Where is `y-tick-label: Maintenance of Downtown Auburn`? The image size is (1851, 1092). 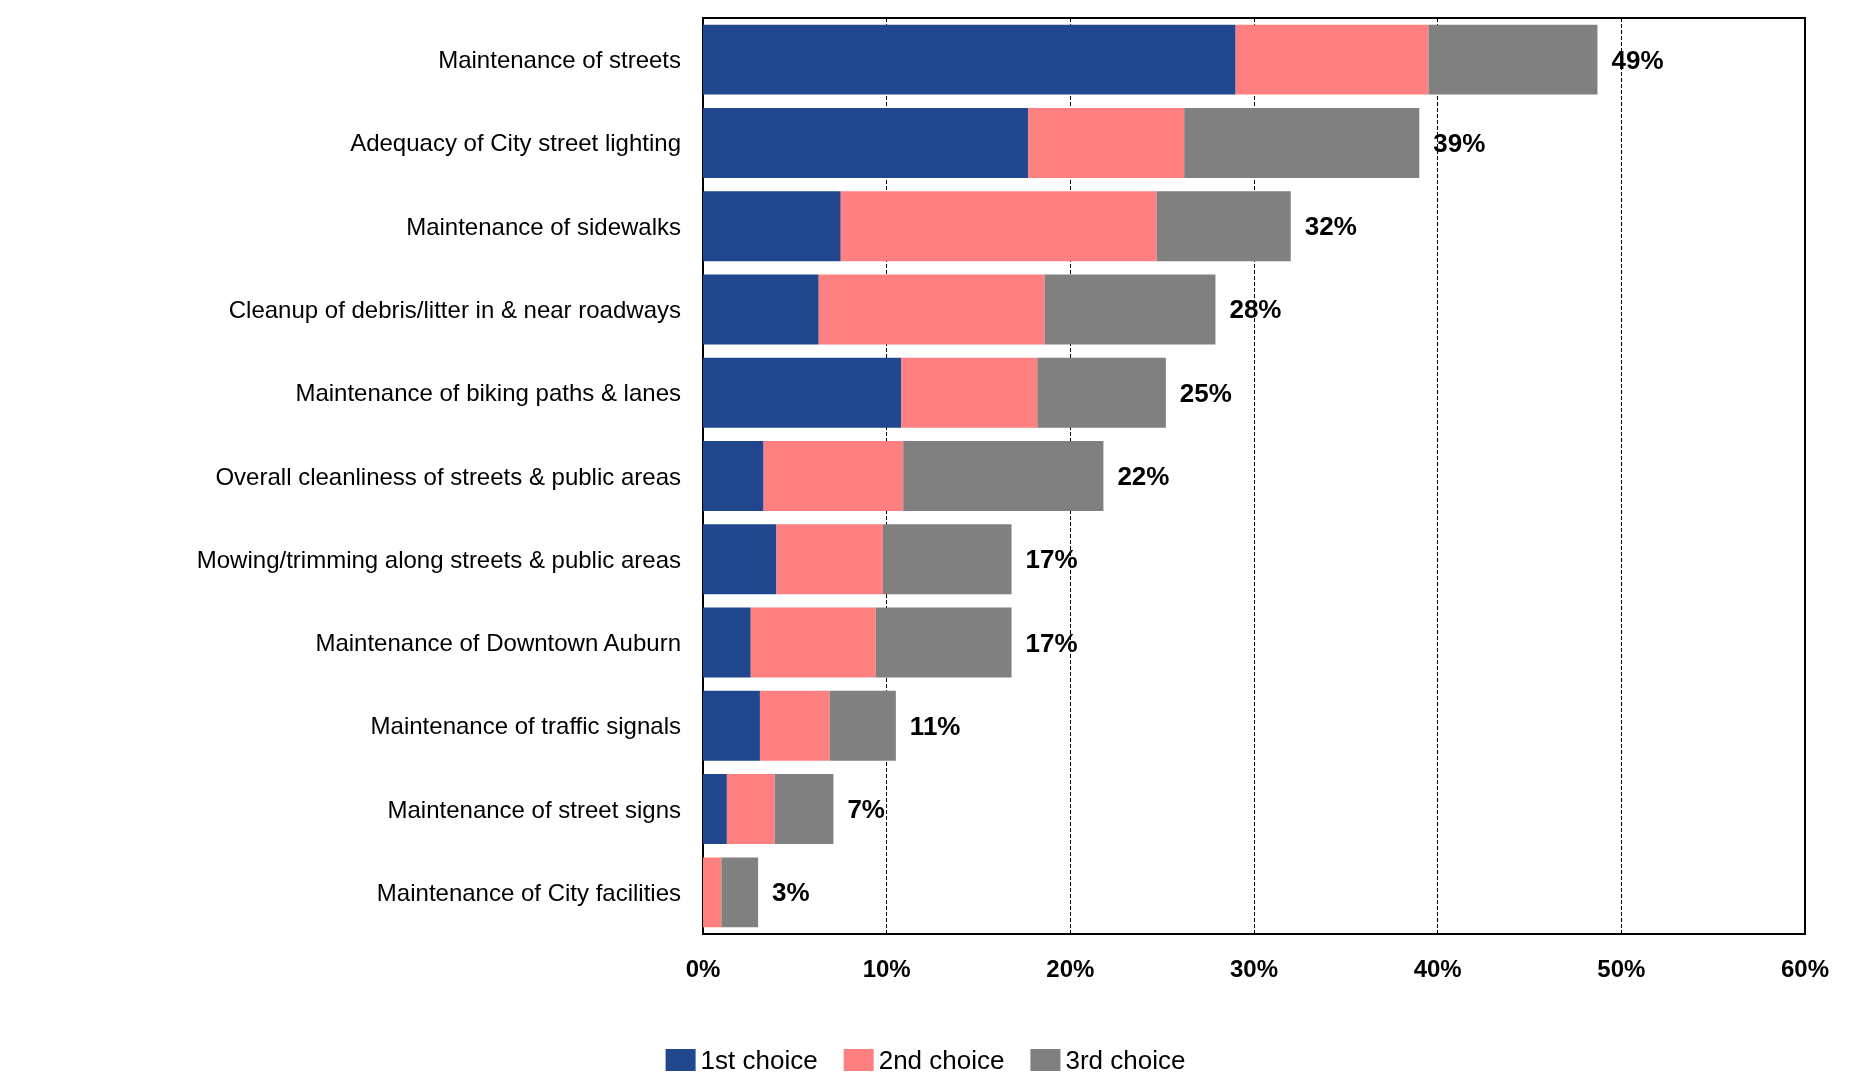 y-tick-label: Maintenance of Downtown Auburn is located at coordinates (498, 643).